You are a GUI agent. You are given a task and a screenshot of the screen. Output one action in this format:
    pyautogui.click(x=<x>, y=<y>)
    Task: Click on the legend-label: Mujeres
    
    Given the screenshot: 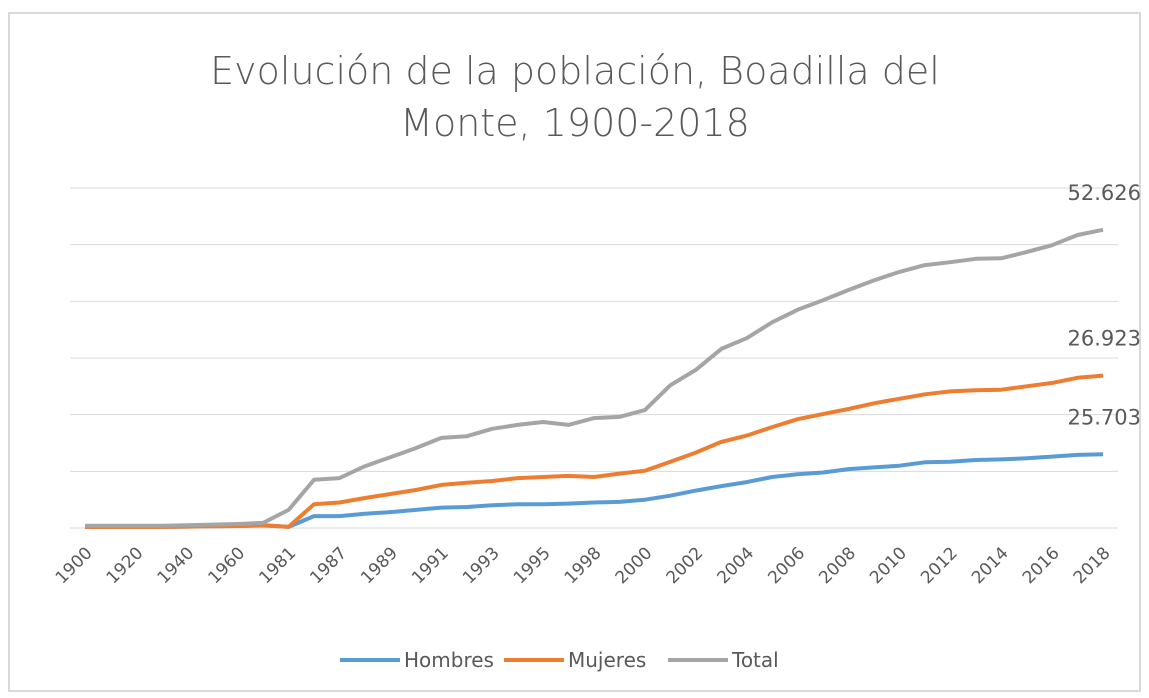 What is the action you would take?
    pyautogui.click(x=607, y=660)
    